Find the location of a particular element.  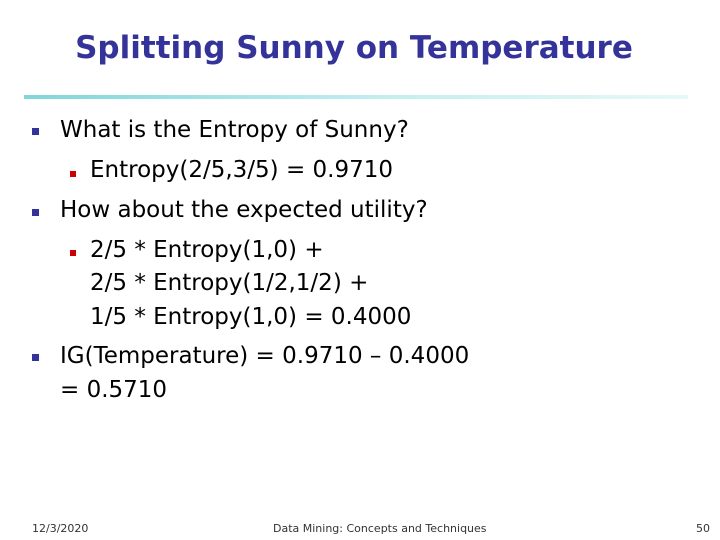

title-divider is located at coordinates (356, 97).